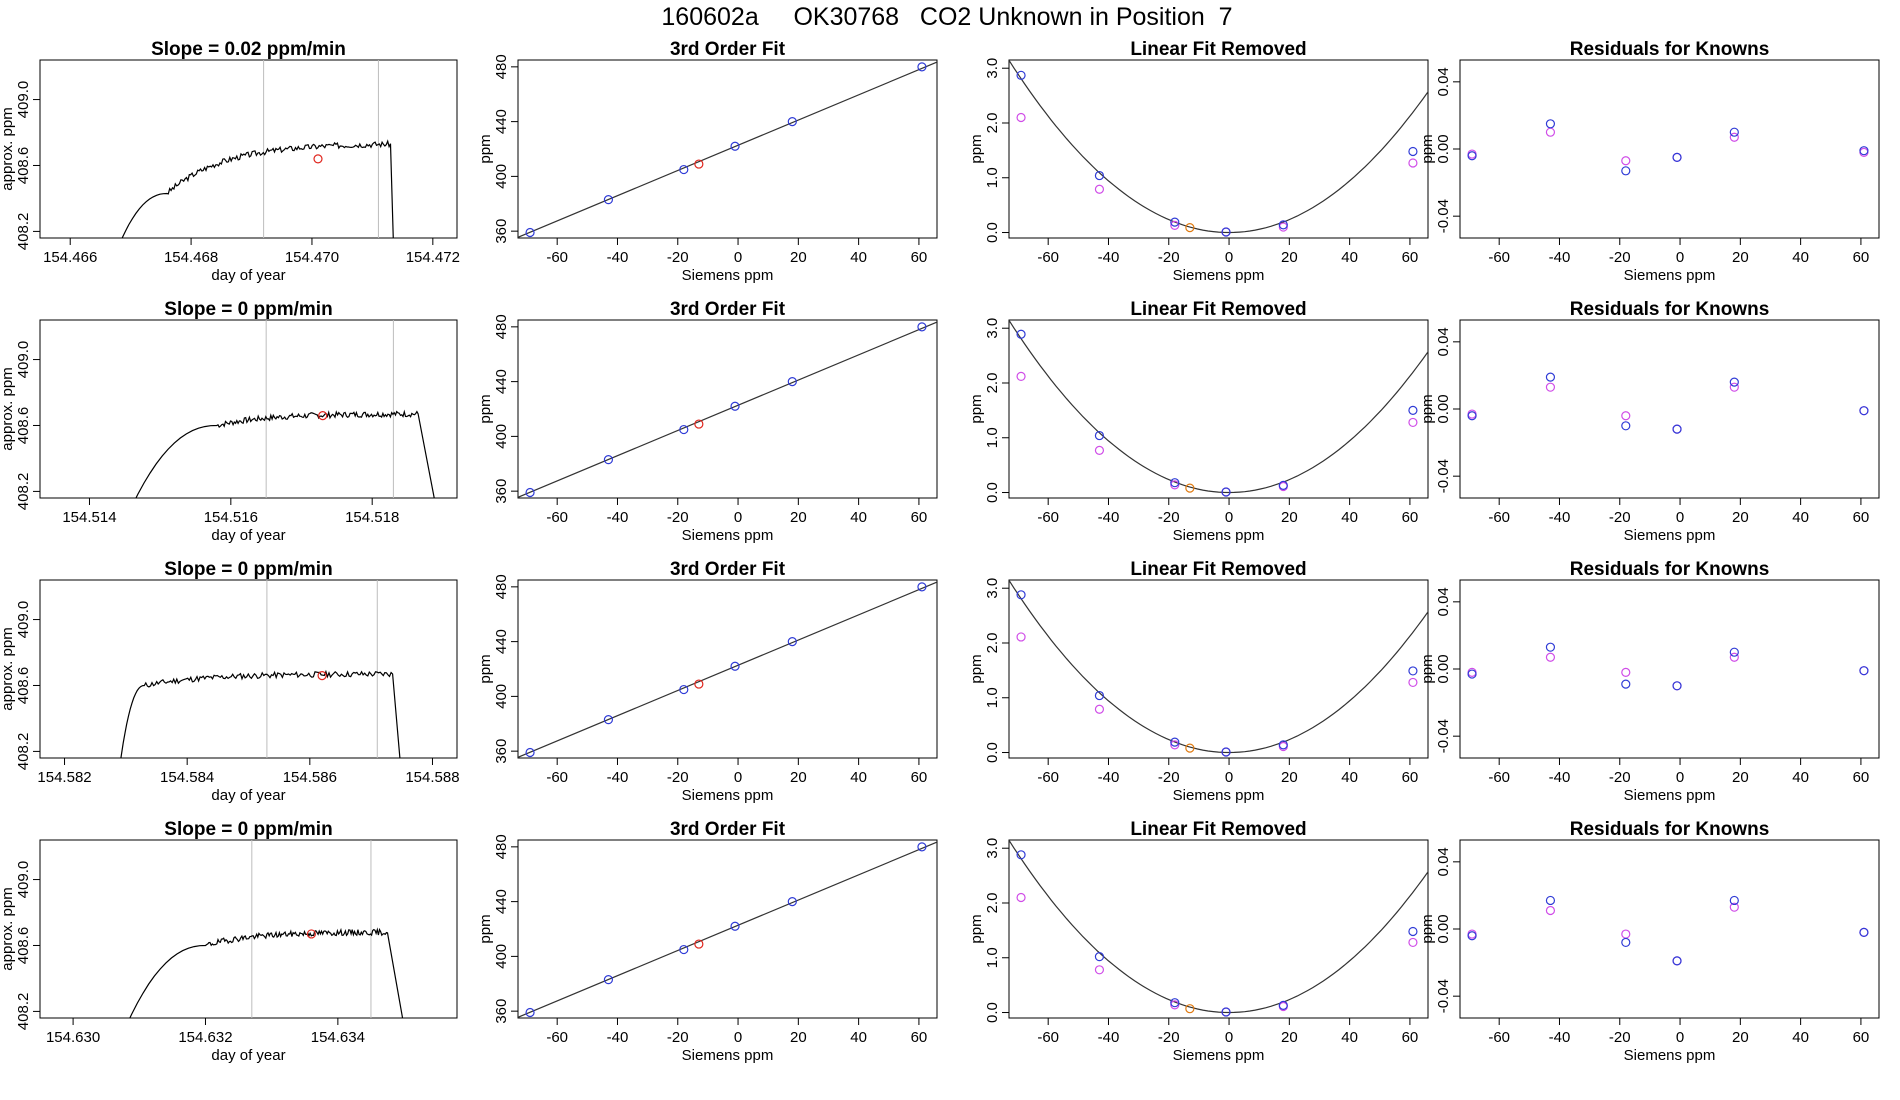 The height and width of the screenshot is (1100, 1900). What do you see at coordinates (205, 1037) in the screenshot?
I see `x-tick-label: 154.632` at bounding box center [205, 1037].